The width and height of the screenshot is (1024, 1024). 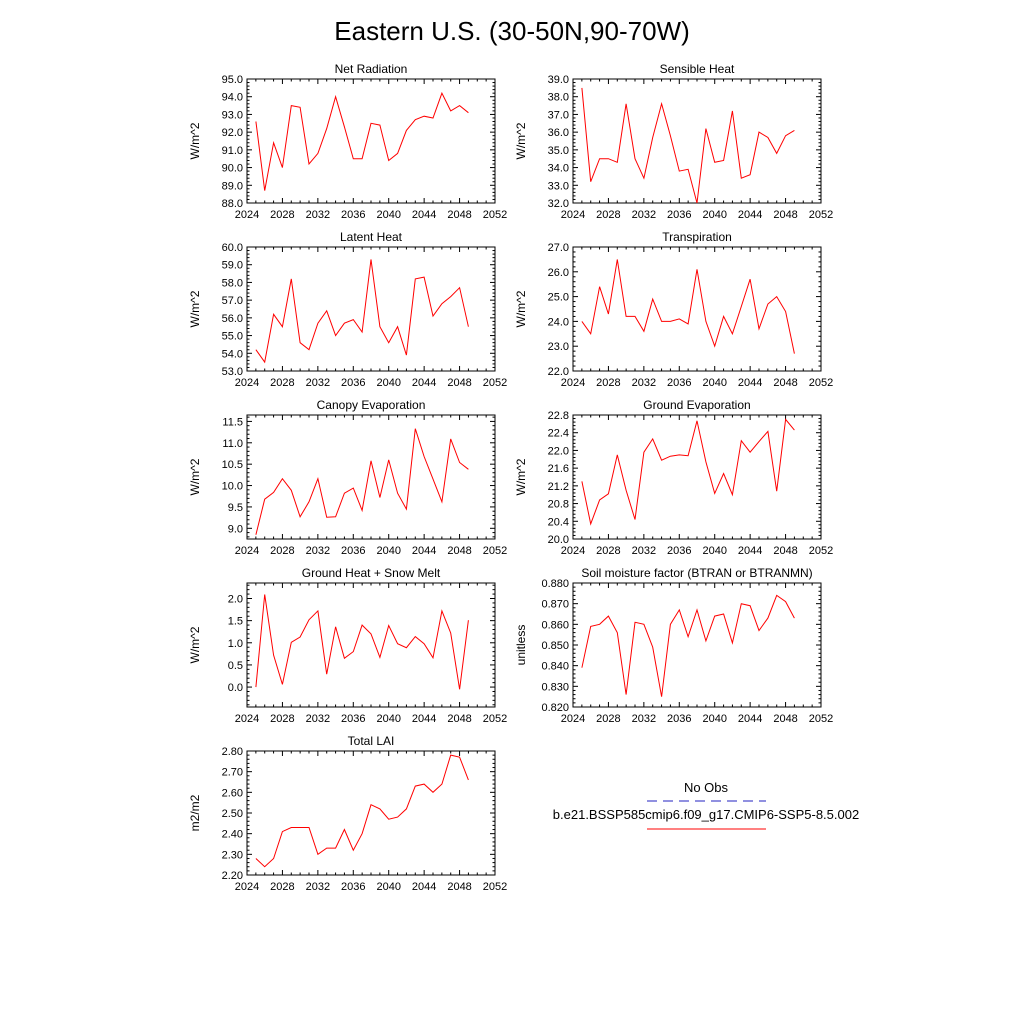 I want to click on y-tick-label: 0.840, so click(x=555, y=667).